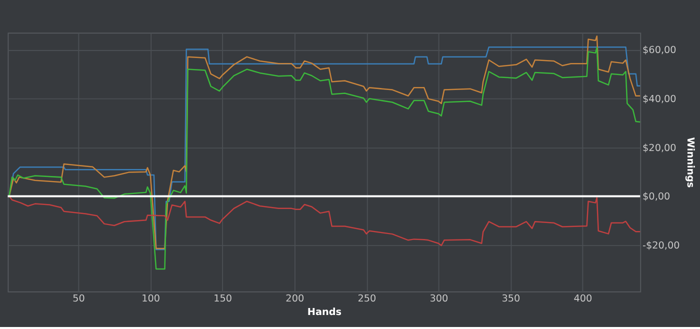 This screenshot has width=700, height=329. I want to click on x-tick-label: 350, so click(511, 299).